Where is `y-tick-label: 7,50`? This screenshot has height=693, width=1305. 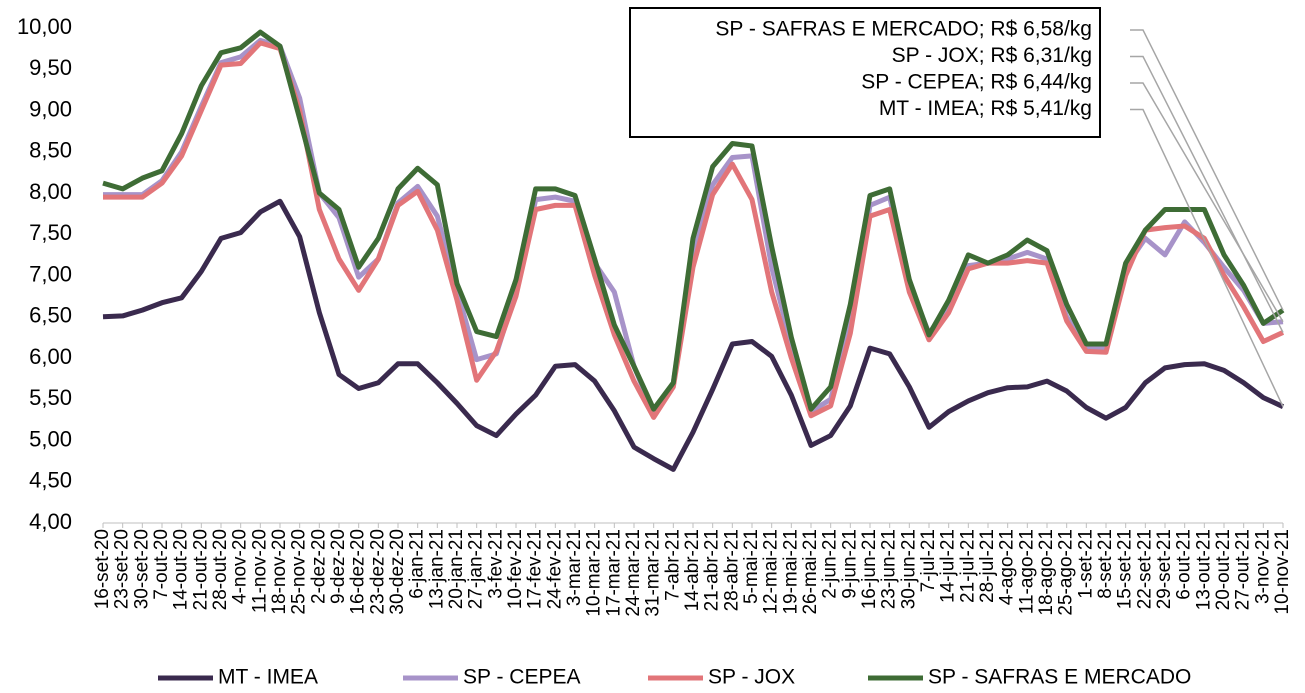 y-tick-label: 7,50 is located at coordinates (50, 232).